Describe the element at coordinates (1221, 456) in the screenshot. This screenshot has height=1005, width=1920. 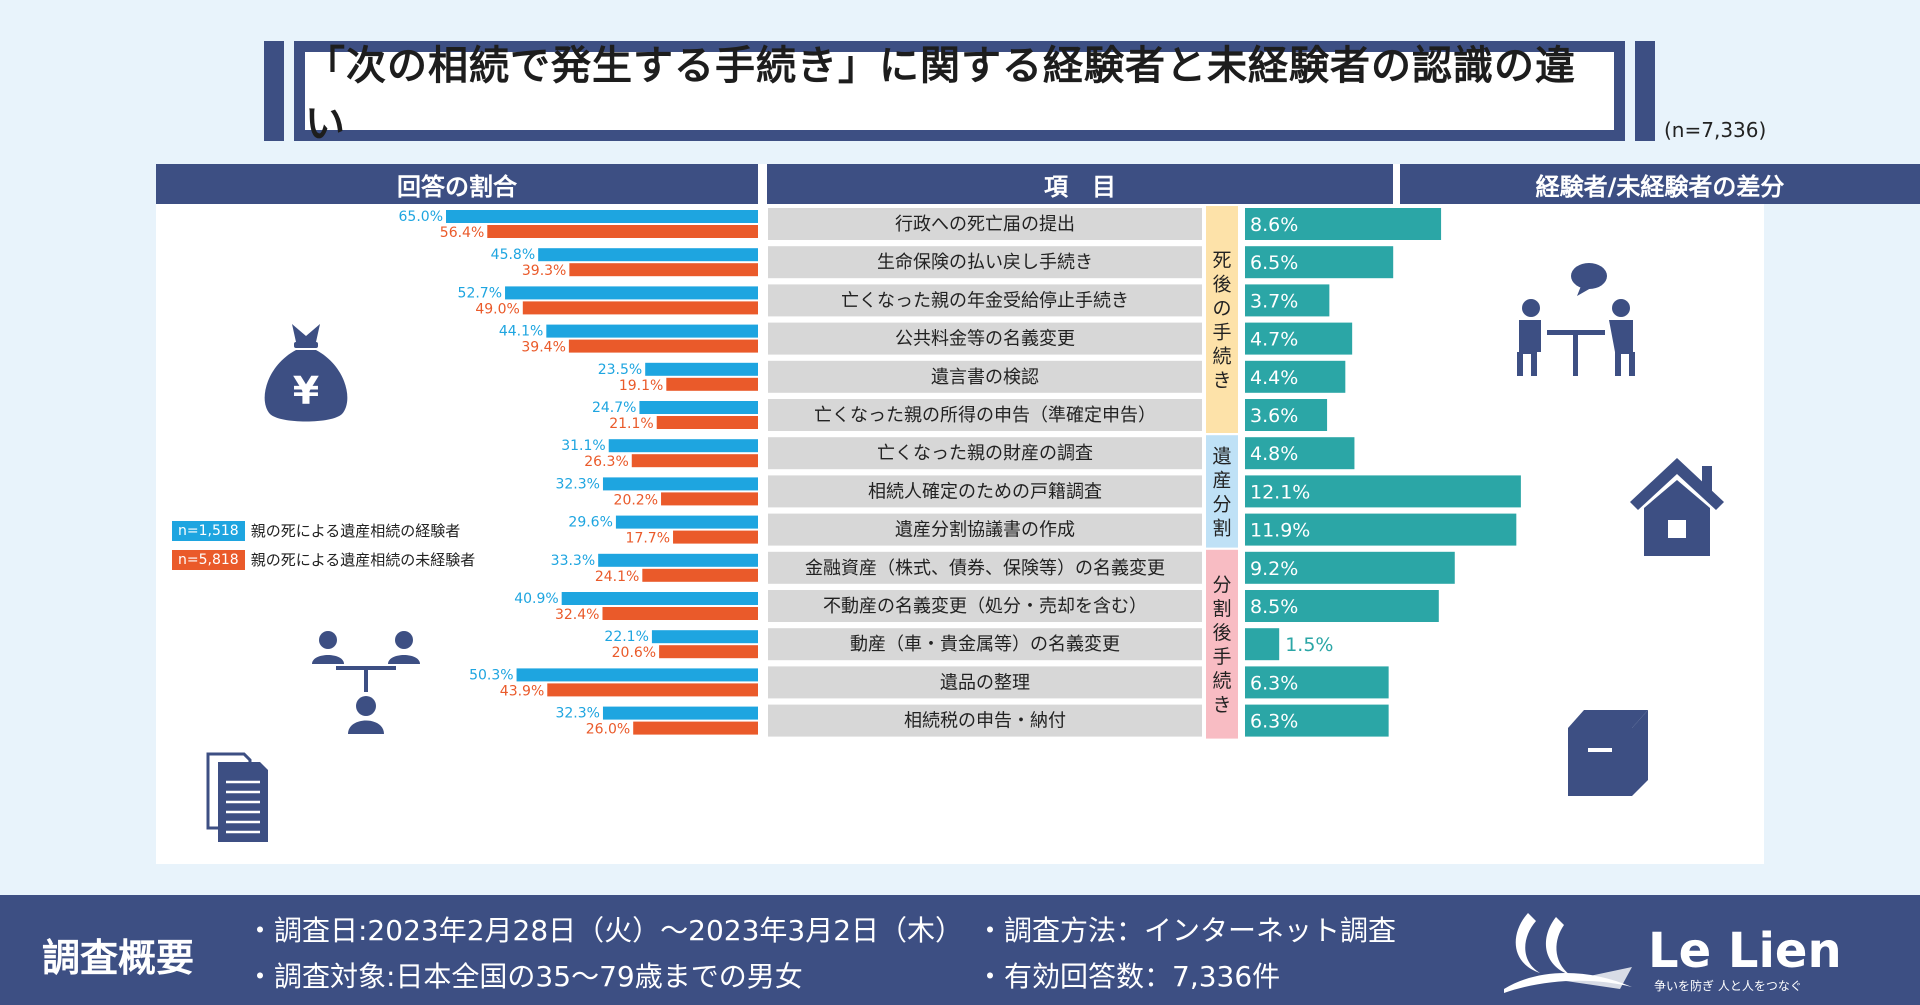
I see `segment-label-char: 遺` at that location.